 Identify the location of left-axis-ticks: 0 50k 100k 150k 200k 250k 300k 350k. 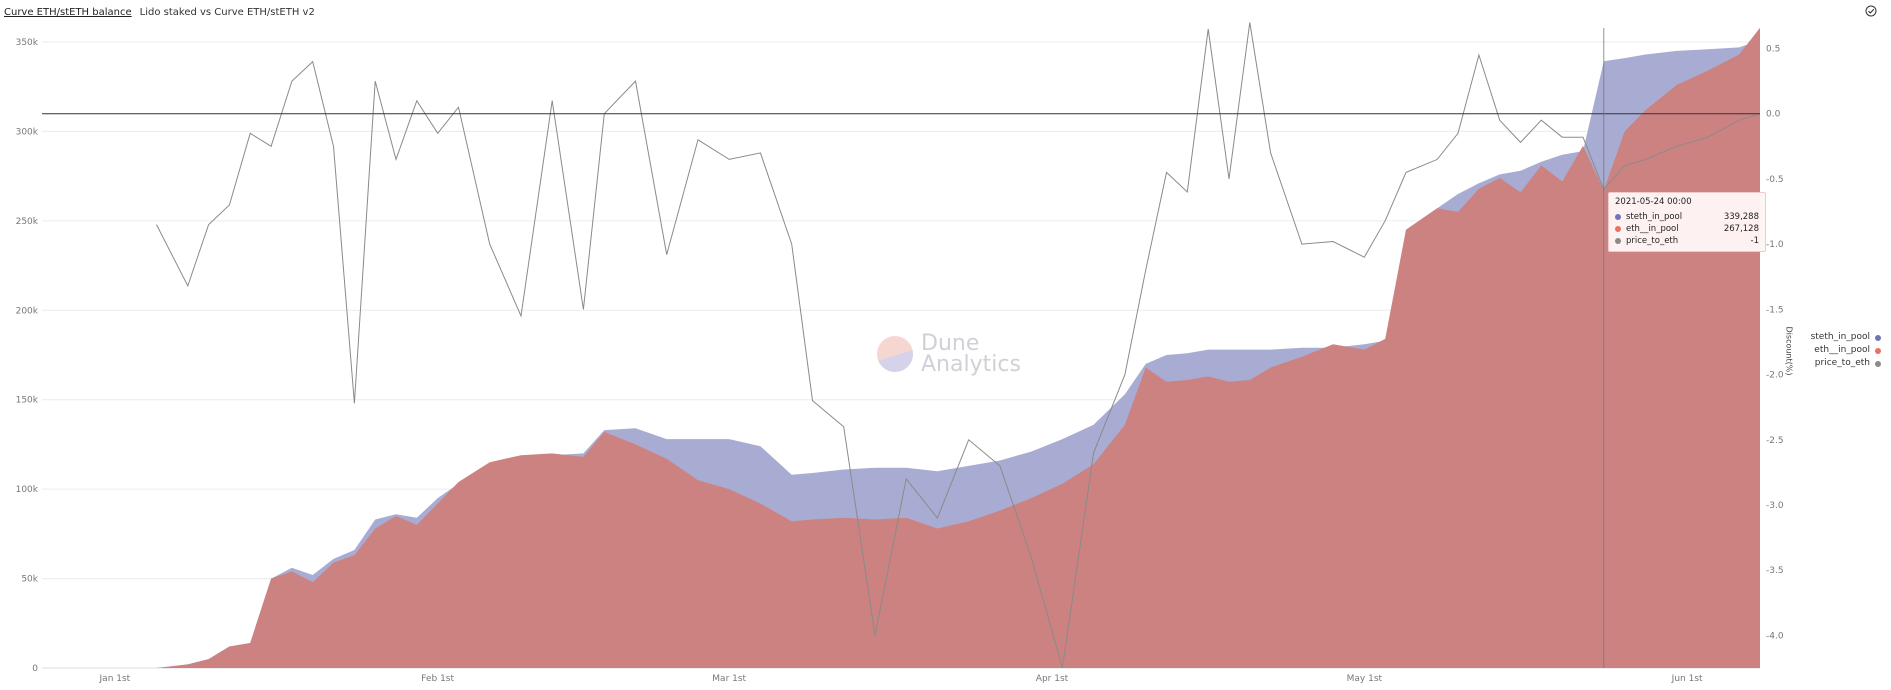
(27, 356).